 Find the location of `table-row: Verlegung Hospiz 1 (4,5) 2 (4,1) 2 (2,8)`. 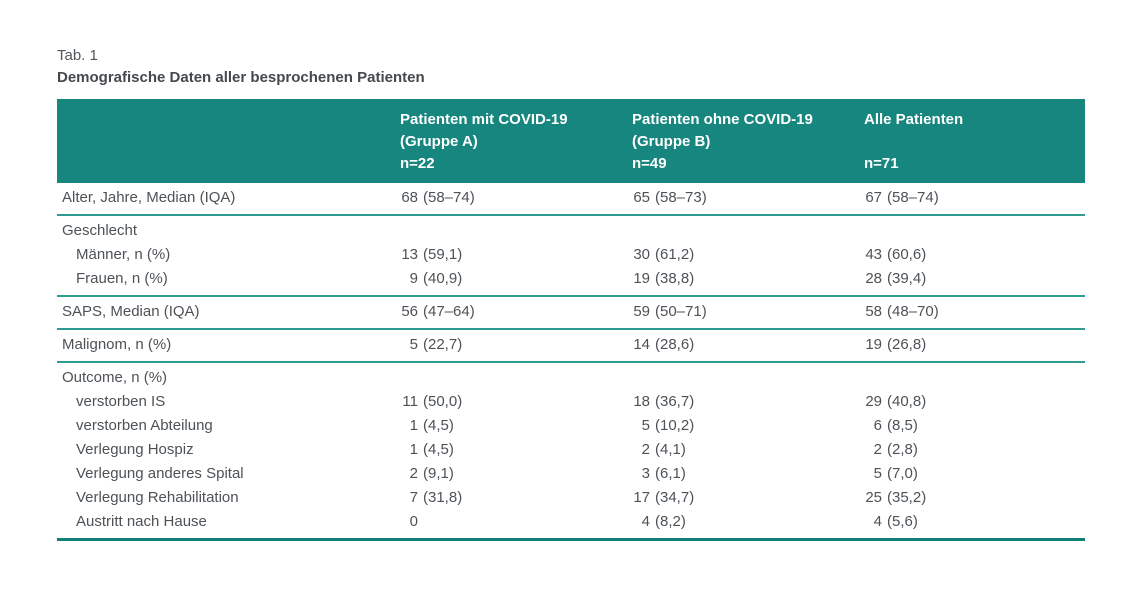

table-row: Verlegung Hospiz 1 (4,5) 2 (4,1) 2 (2,8) is located at coordinates (571, 450).